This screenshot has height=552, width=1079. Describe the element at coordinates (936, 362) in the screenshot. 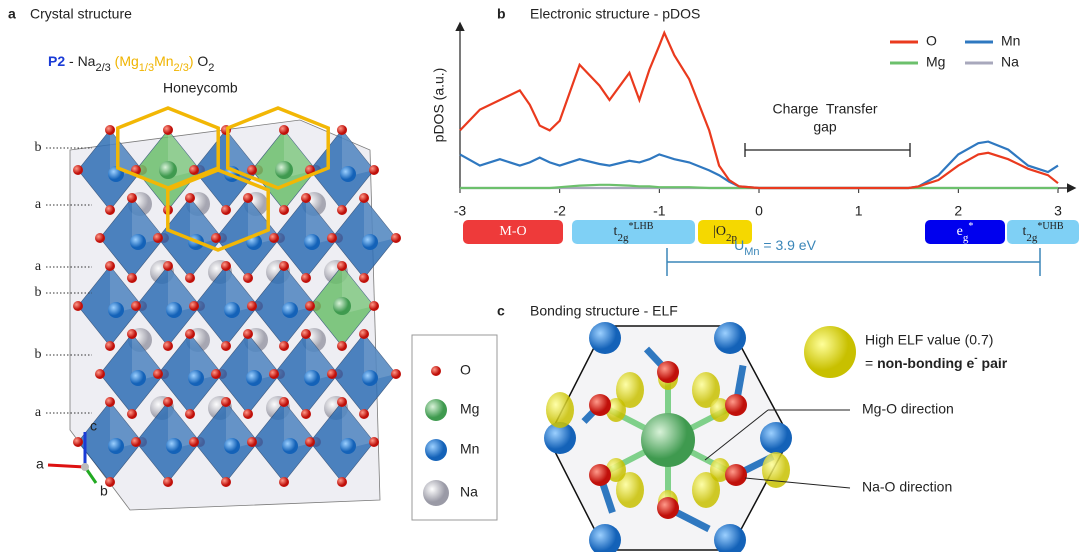

I see `elf-legend-text: = non-bonding e- pair` at that location.